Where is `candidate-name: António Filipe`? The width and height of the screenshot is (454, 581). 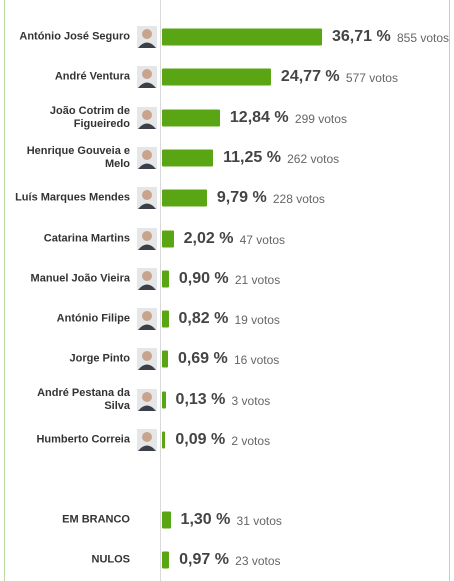 candidate-name: António Filipe is located at coordinates (93, 318).